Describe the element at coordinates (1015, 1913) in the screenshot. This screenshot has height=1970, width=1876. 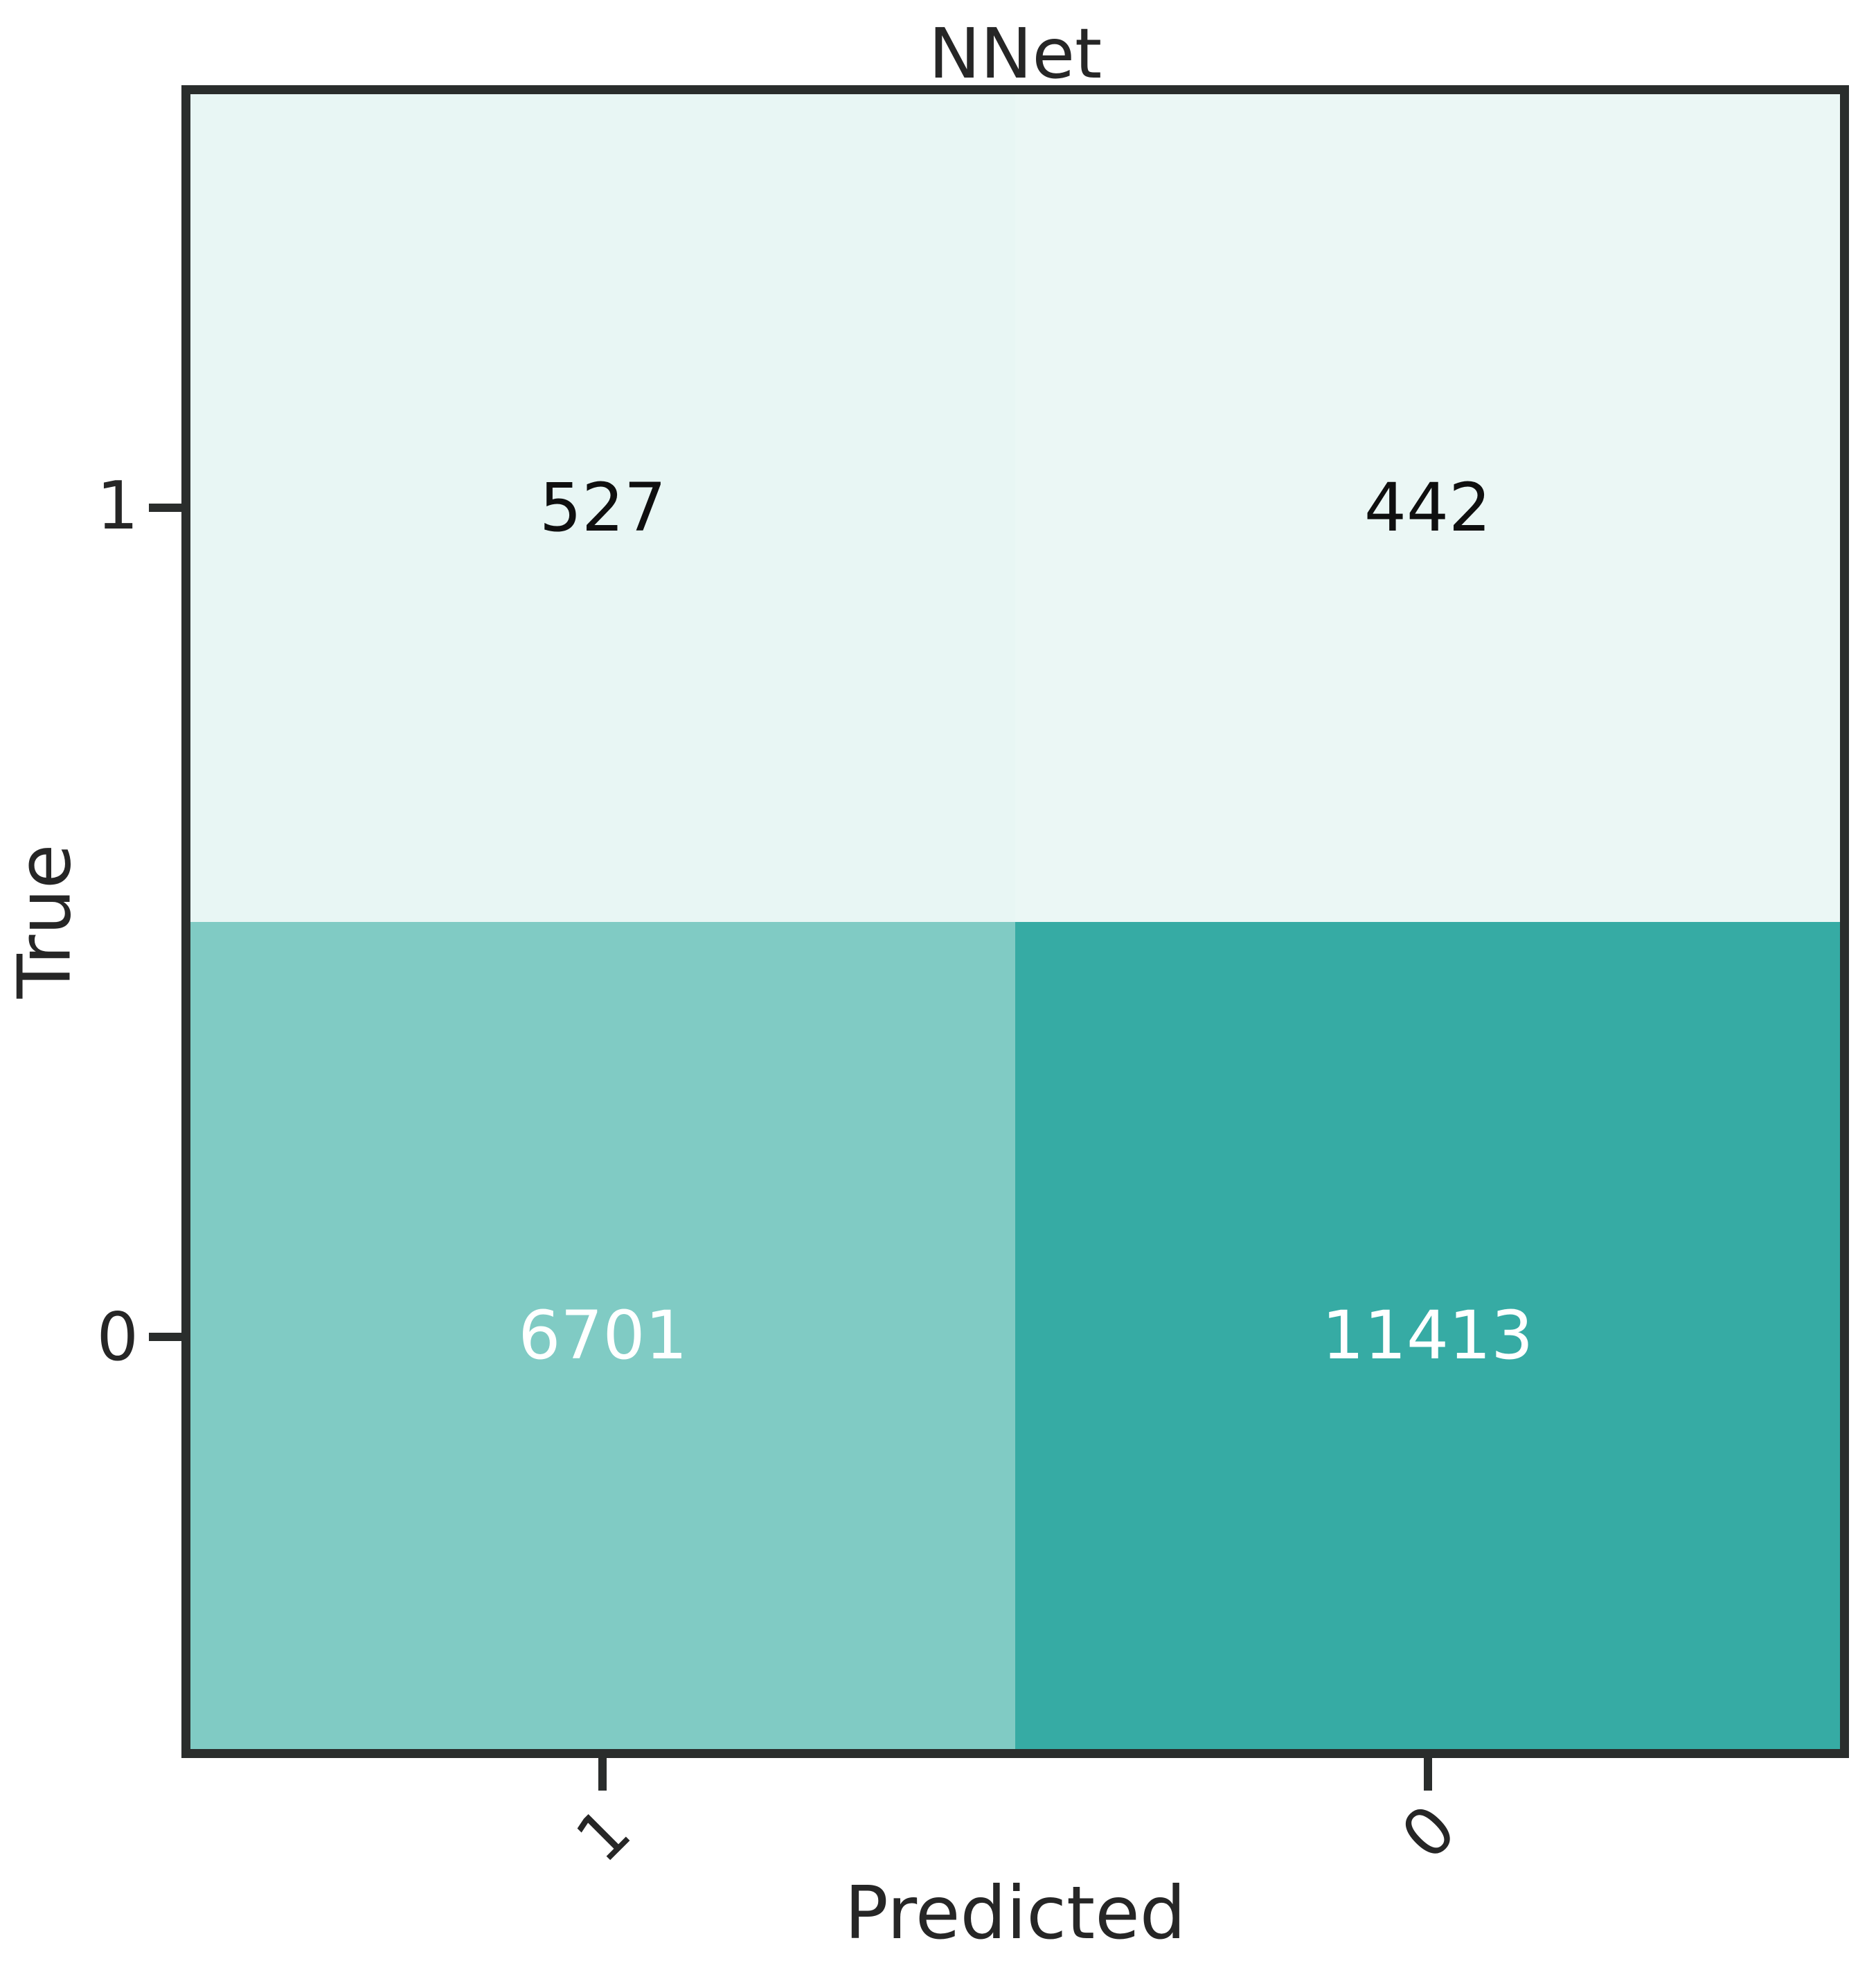
I see `x-axis-label: Predicted` at that location.